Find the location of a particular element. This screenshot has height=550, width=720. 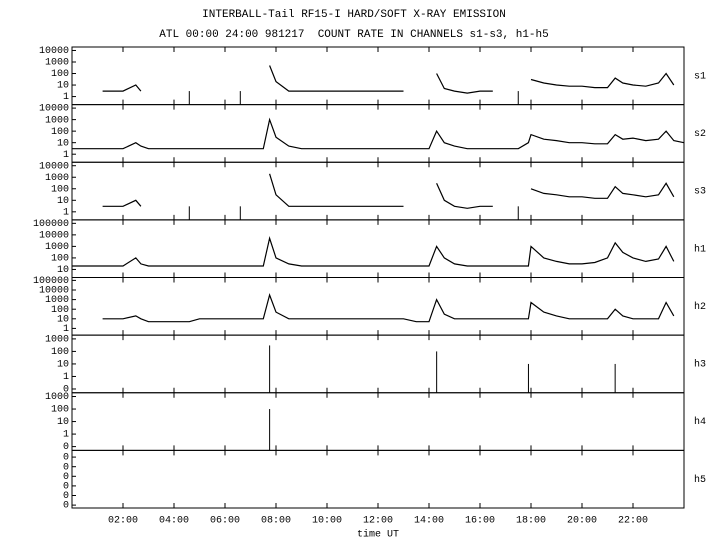

series-label: h1 is located at coordinates (700, 249).